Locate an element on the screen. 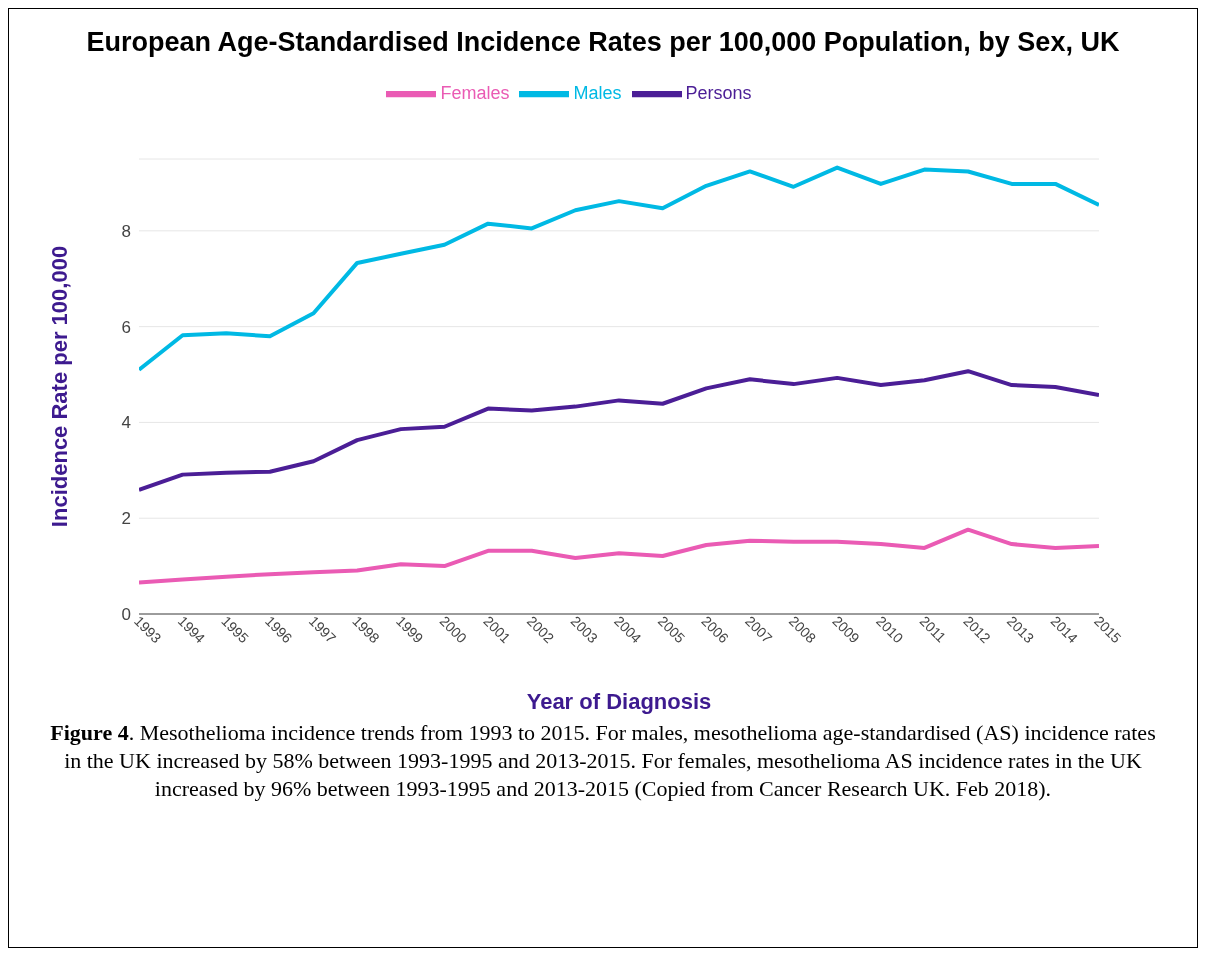 This screenshot has width=1208, height=955. chart-title: European Age-Standardised Incidence Rates per 100,000 Population, by Sex, UK is located at coordinates (603, 42).